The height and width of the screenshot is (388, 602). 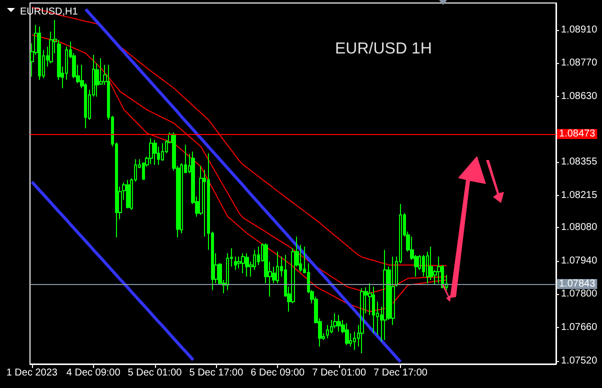 What do you see at coordinates (579, 328) in the screenshot?
I see `y-tick-label: 1.07660` at bounding box center [579, 328].